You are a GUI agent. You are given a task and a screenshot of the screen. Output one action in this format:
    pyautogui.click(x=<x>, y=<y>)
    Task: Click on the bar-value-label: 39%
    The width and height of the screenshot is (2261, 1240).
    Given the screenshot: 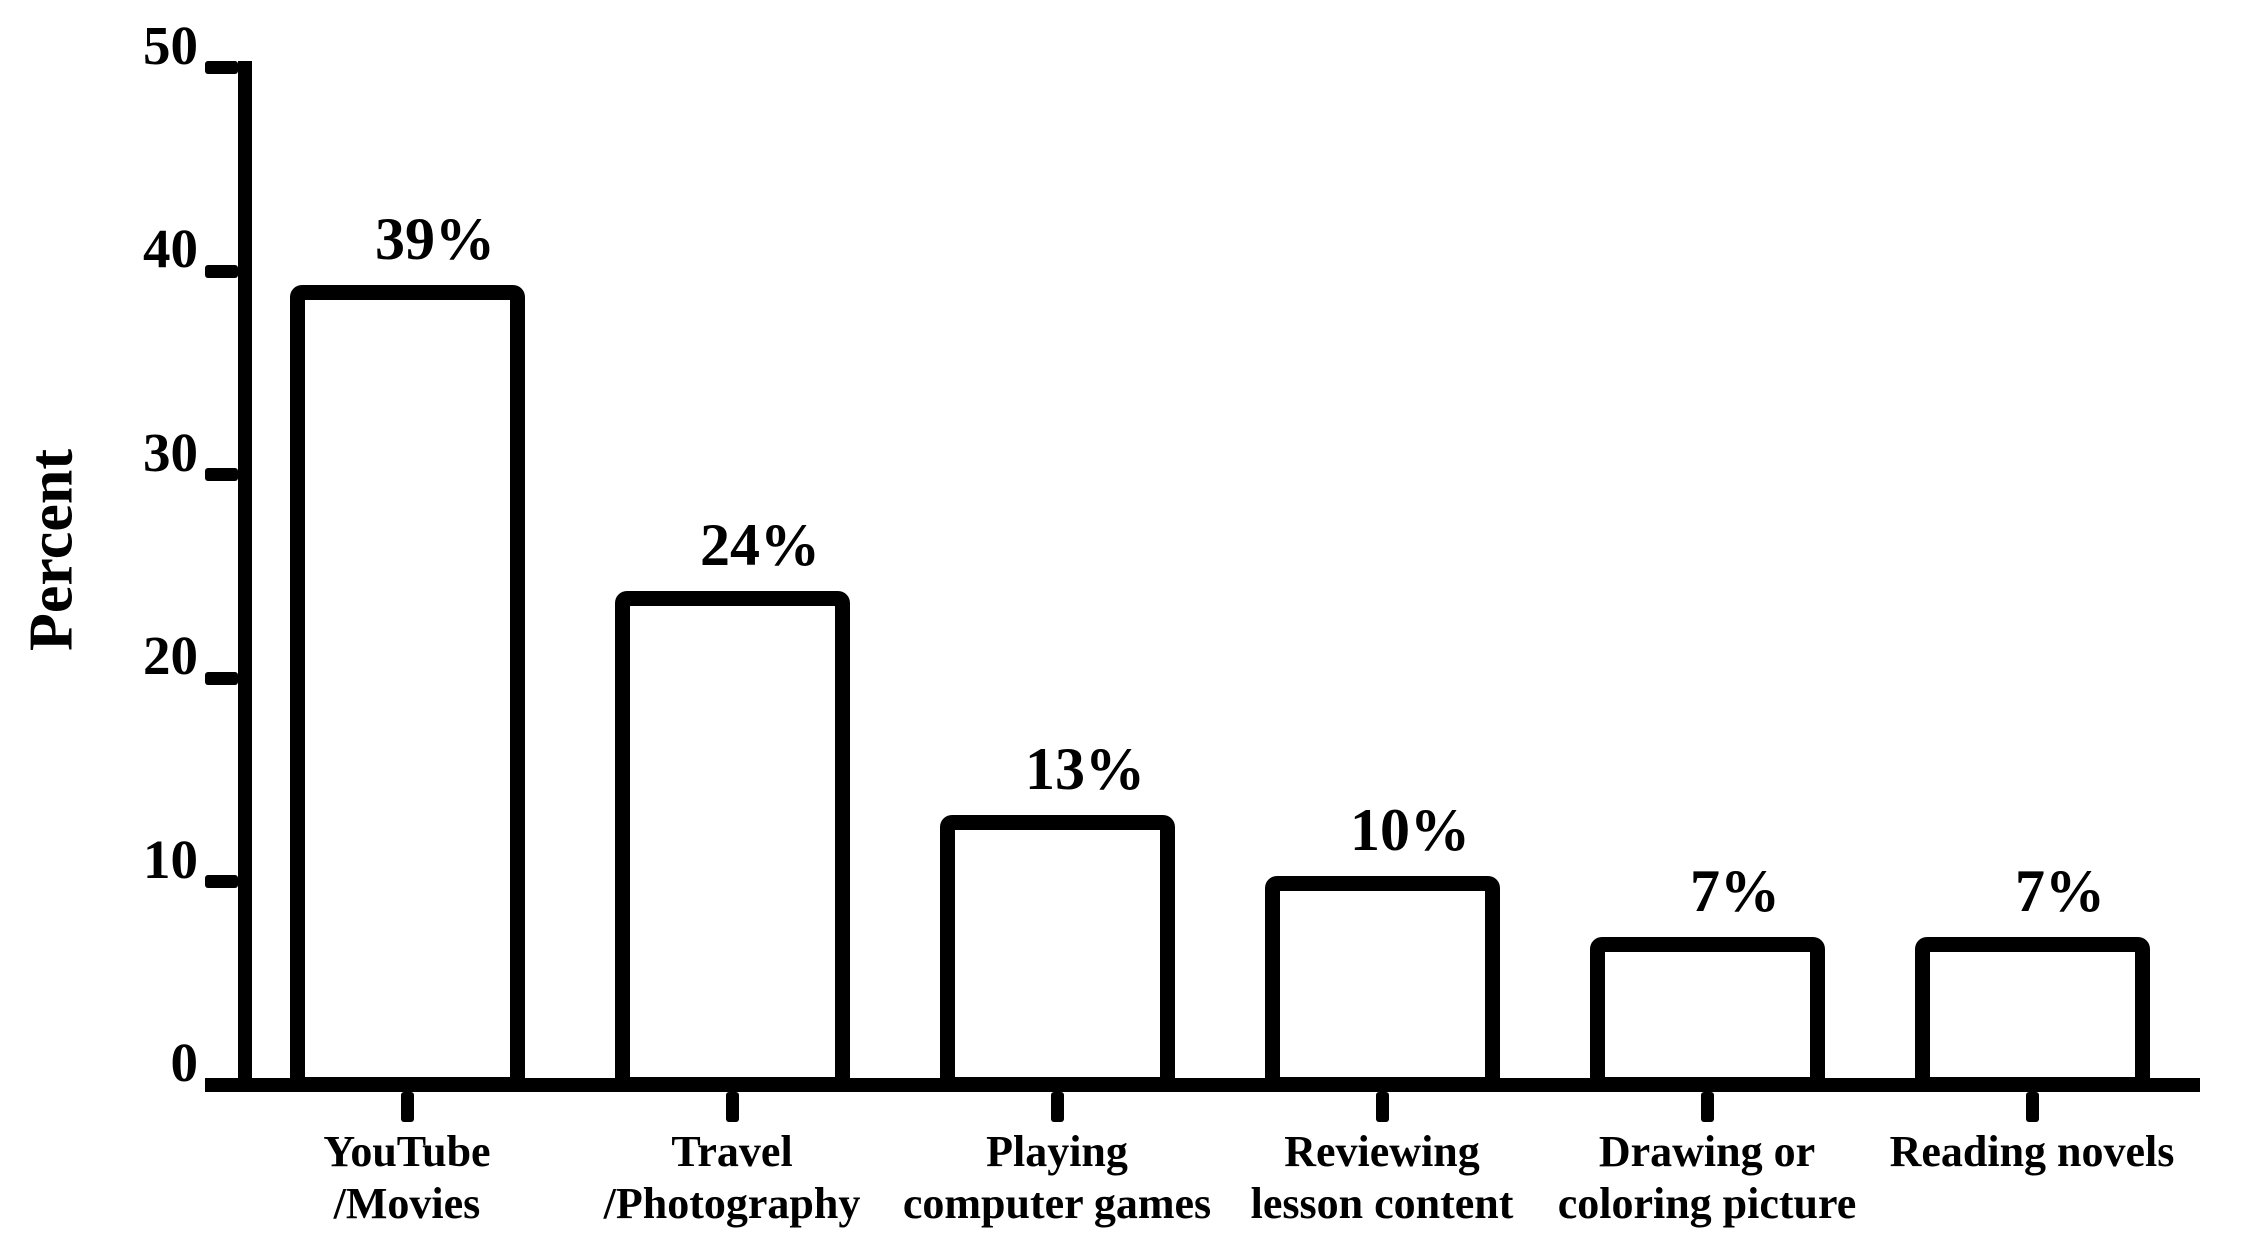 What is the action you would take?
    pyautogui.click(x=435, y=239)
    